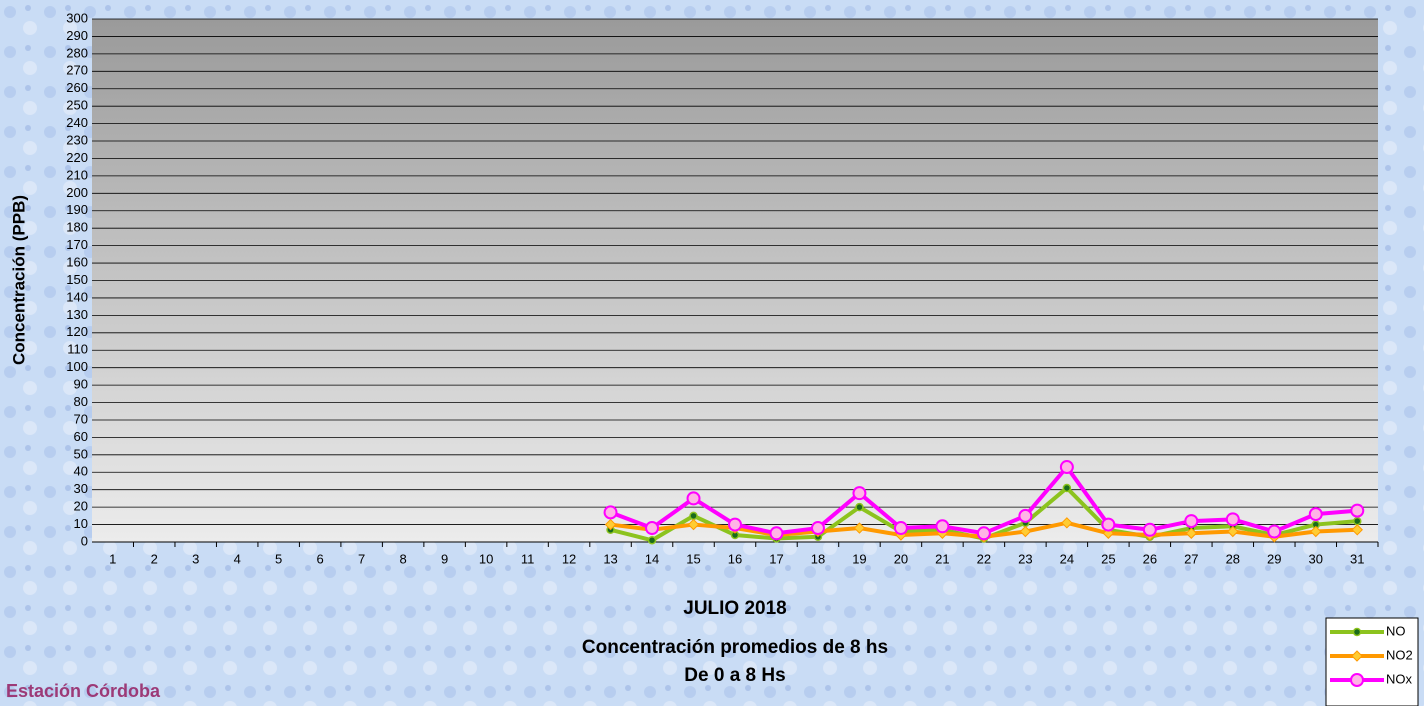  What do you see at coordinates (18, 280) in the screenshot?
I see `y-axis-label: Concentración (PPB)` at bounding box center [18, 280].